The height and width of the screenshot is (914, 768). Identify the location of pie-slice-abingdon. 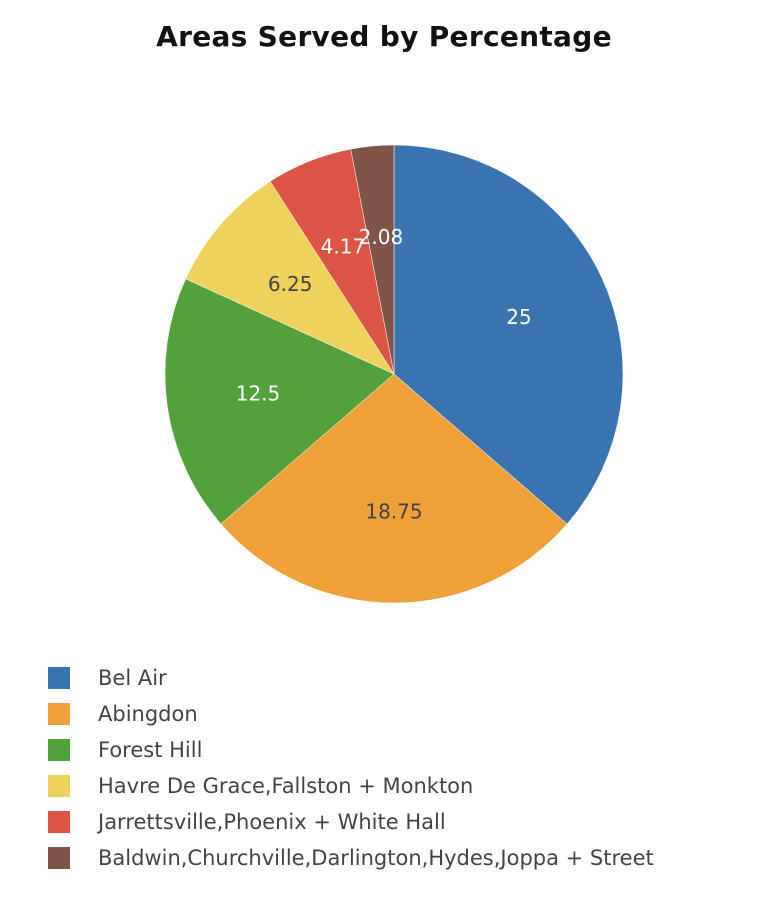
(394, 488).